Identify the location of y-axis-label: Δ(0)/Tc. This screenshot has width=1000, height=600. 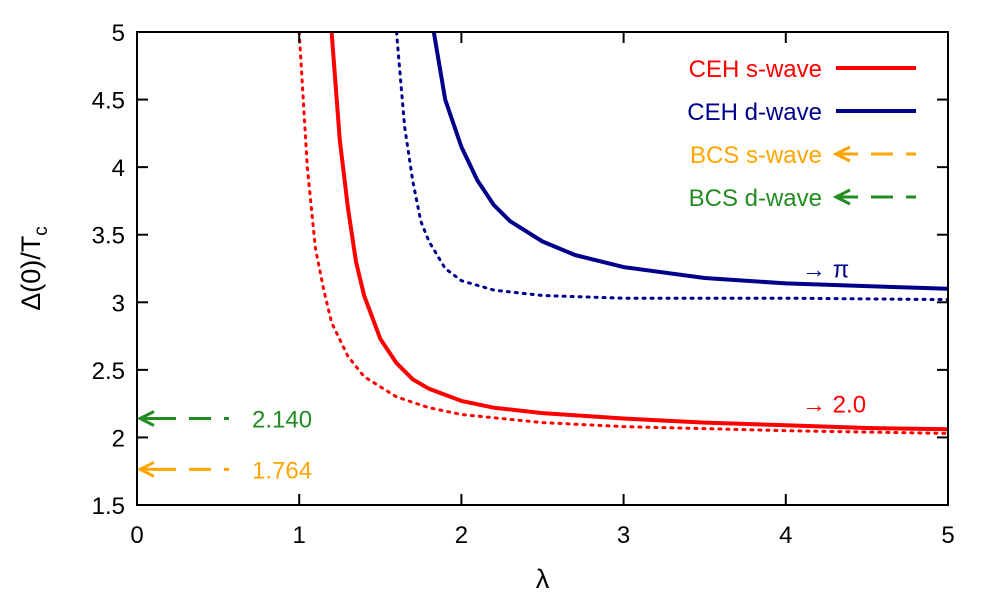
(34, 268).